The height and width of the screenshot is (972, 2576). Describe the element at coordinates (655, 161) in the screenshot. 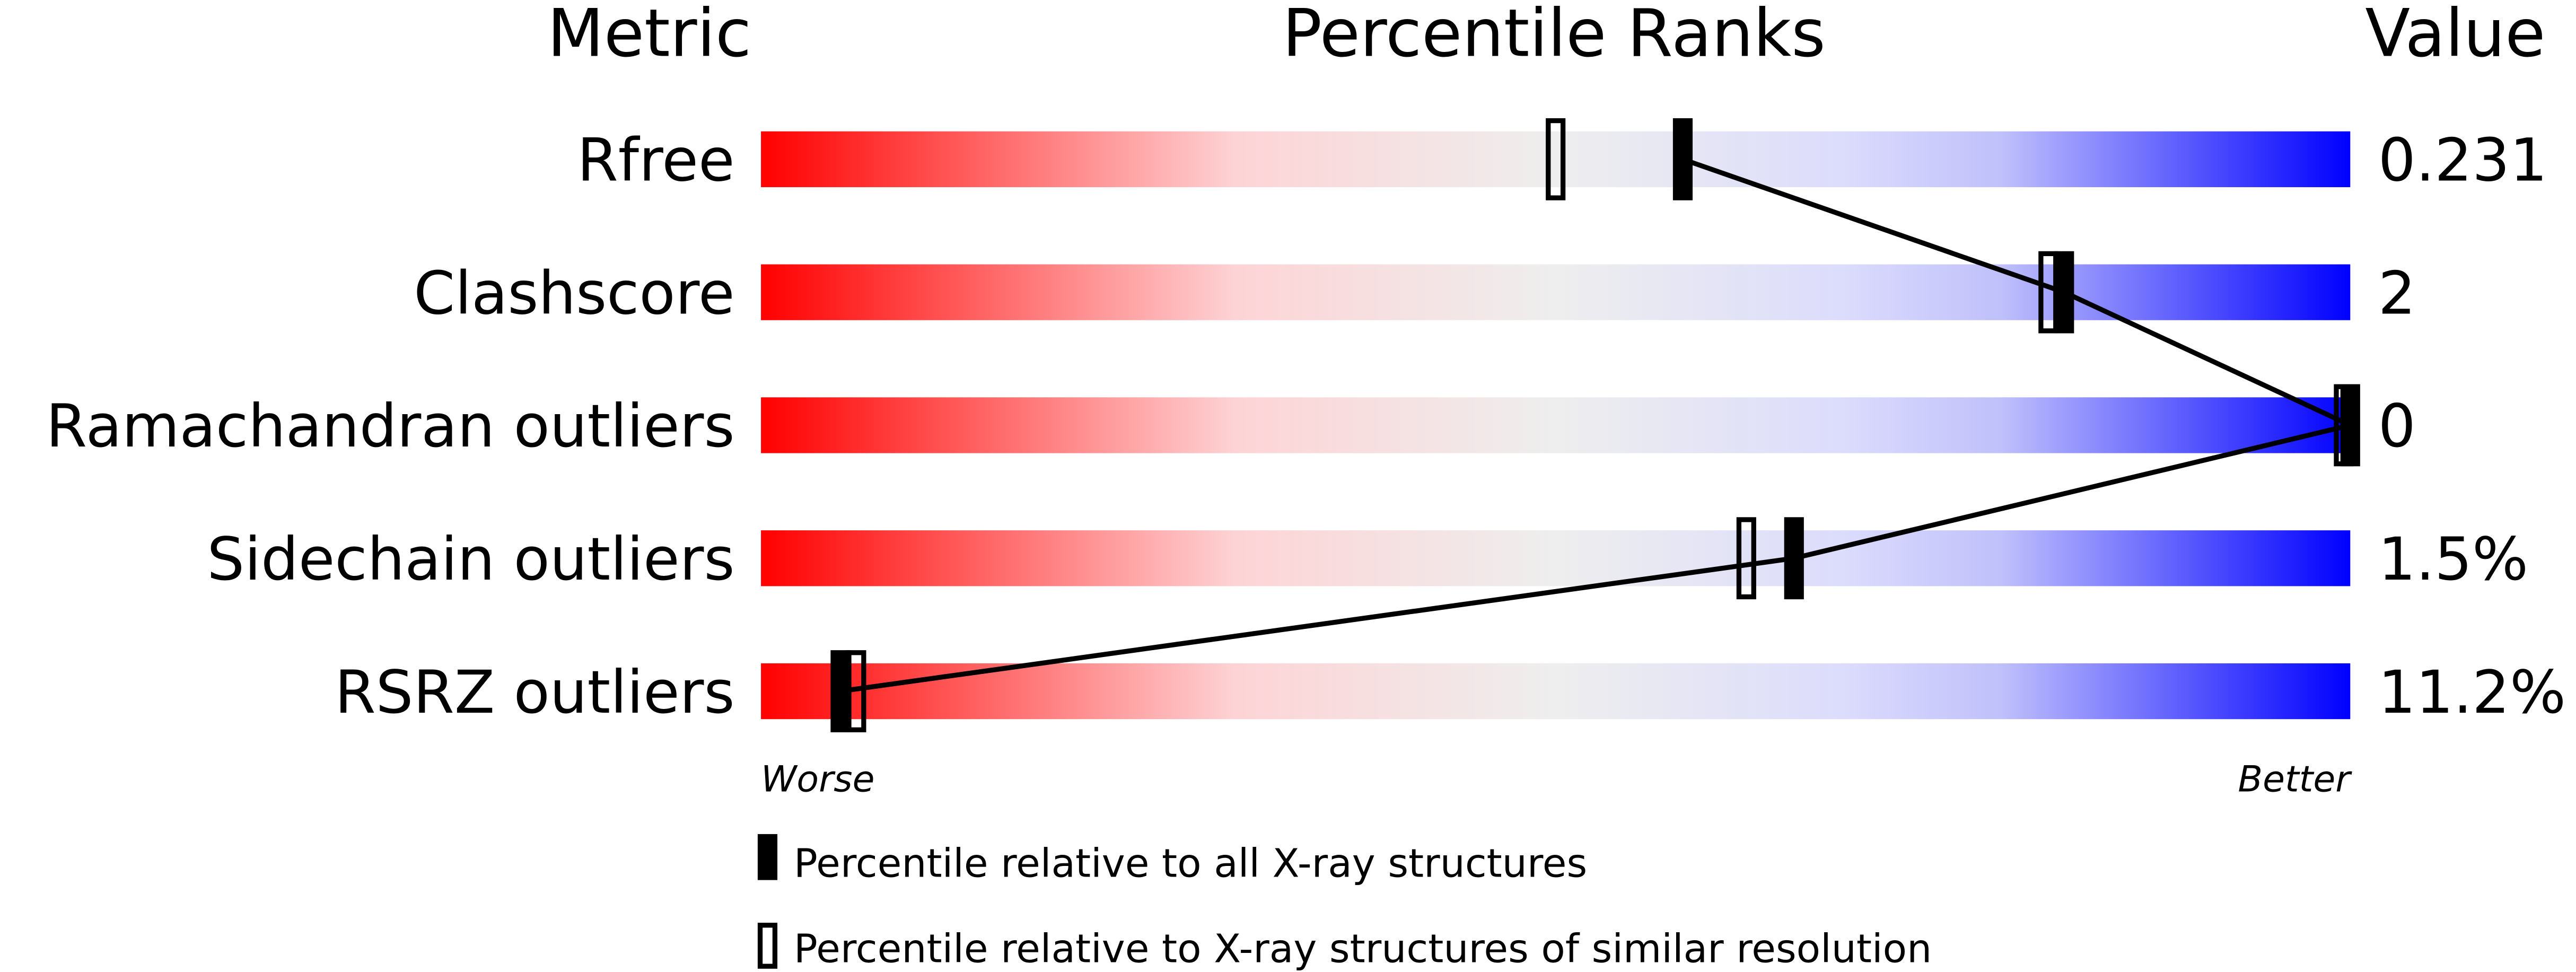

I see `metric-label: Rfree` at that location.